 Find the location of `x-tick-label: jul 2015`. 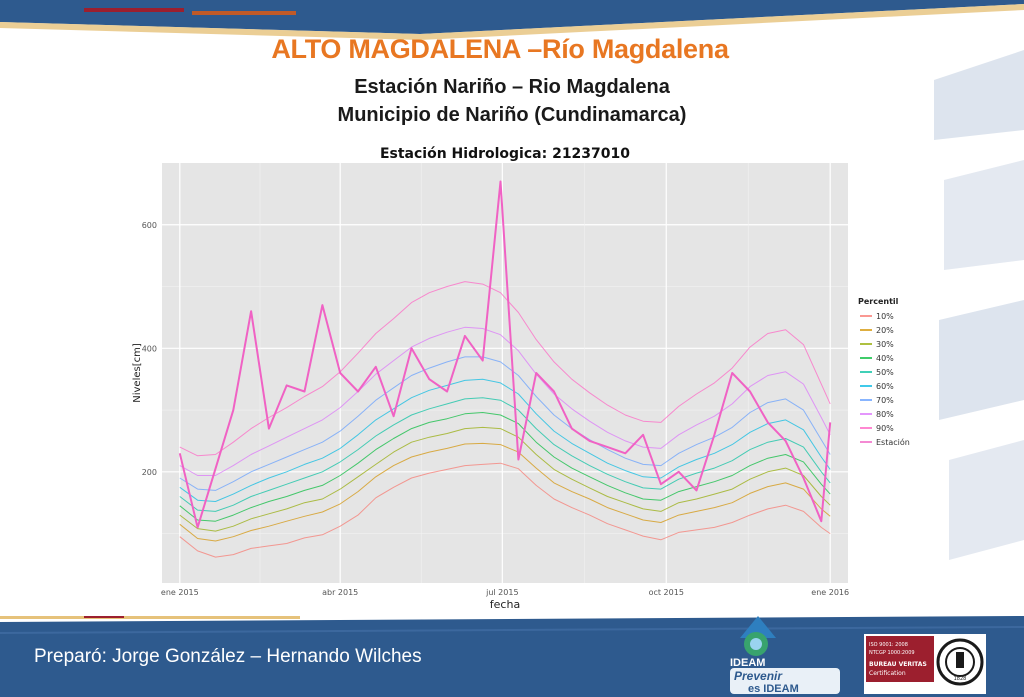

x-tick-label: jul 2015 is located at coordinates (501, 592).